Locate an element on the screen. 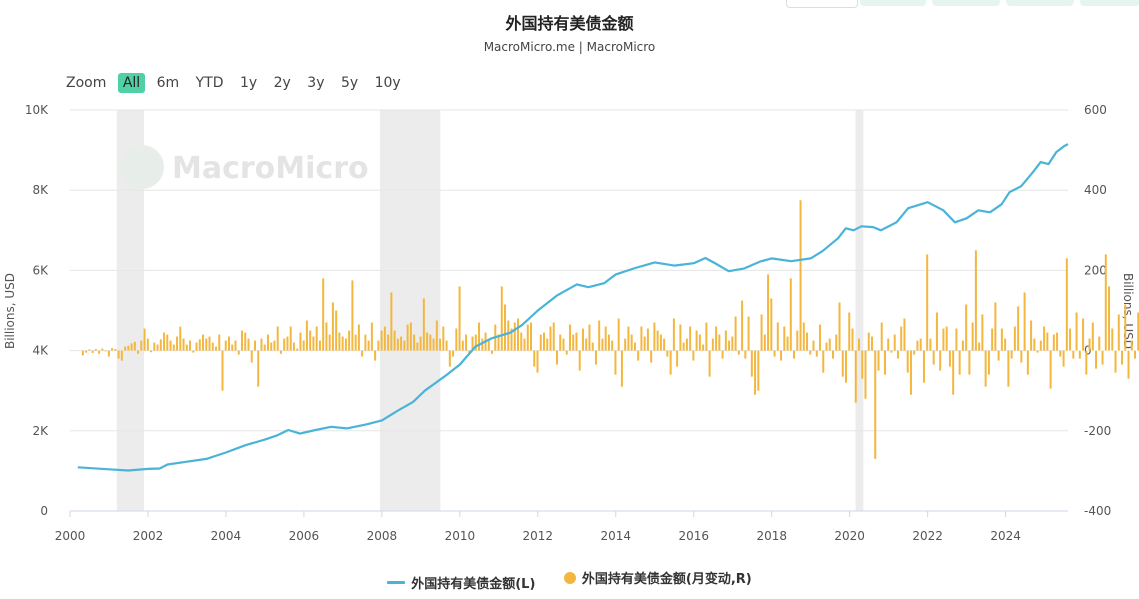 Image resolution: width=1139 pixels, height=599 pixels. zoom-option-2y: 2y is located at coordinates (282, 83).